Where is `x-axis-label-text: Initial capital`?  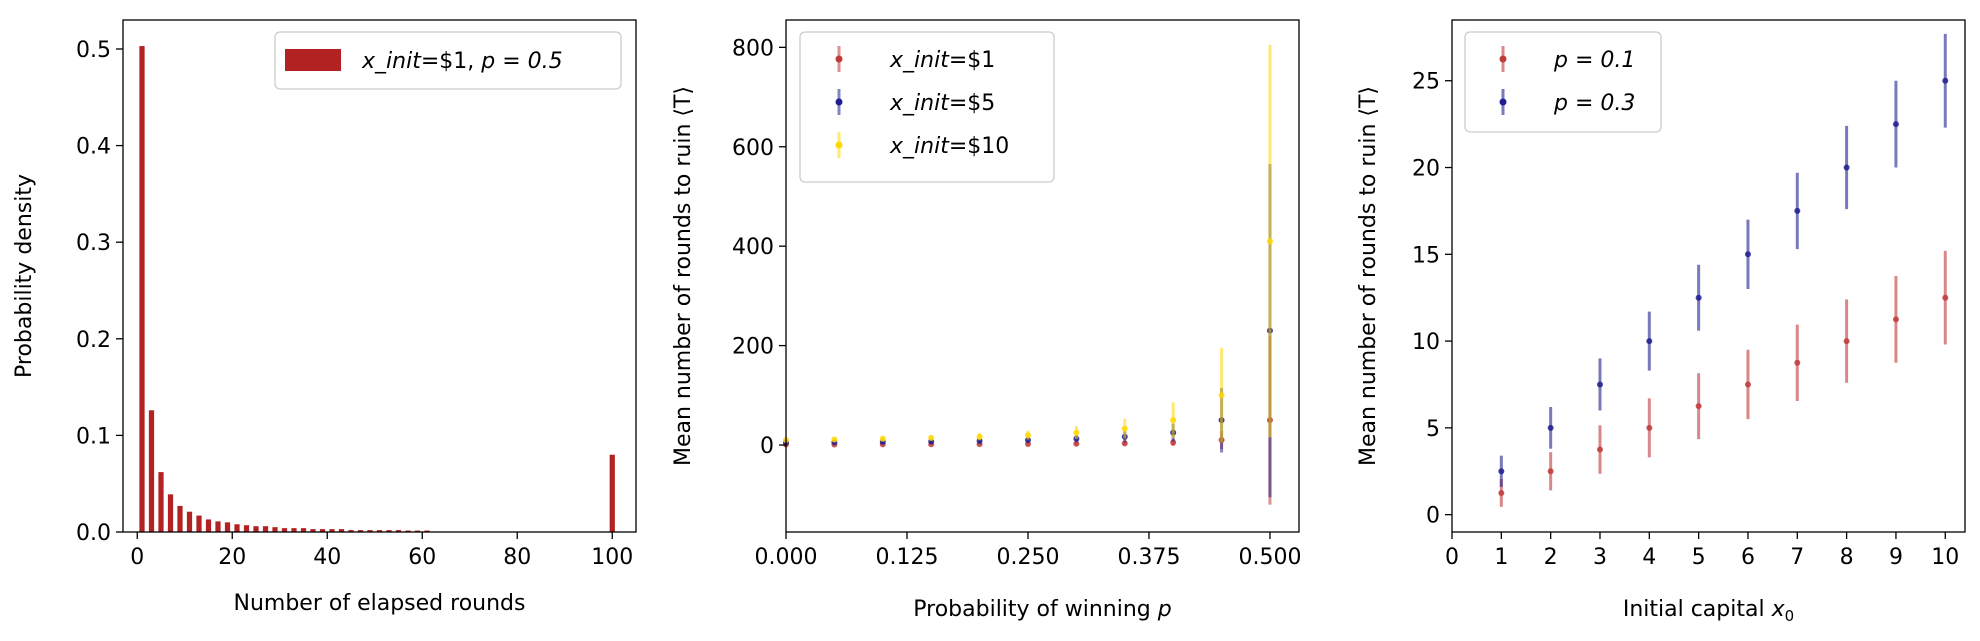
x-axis-label-text: Initial capital is located at coordinates (1694, 609).